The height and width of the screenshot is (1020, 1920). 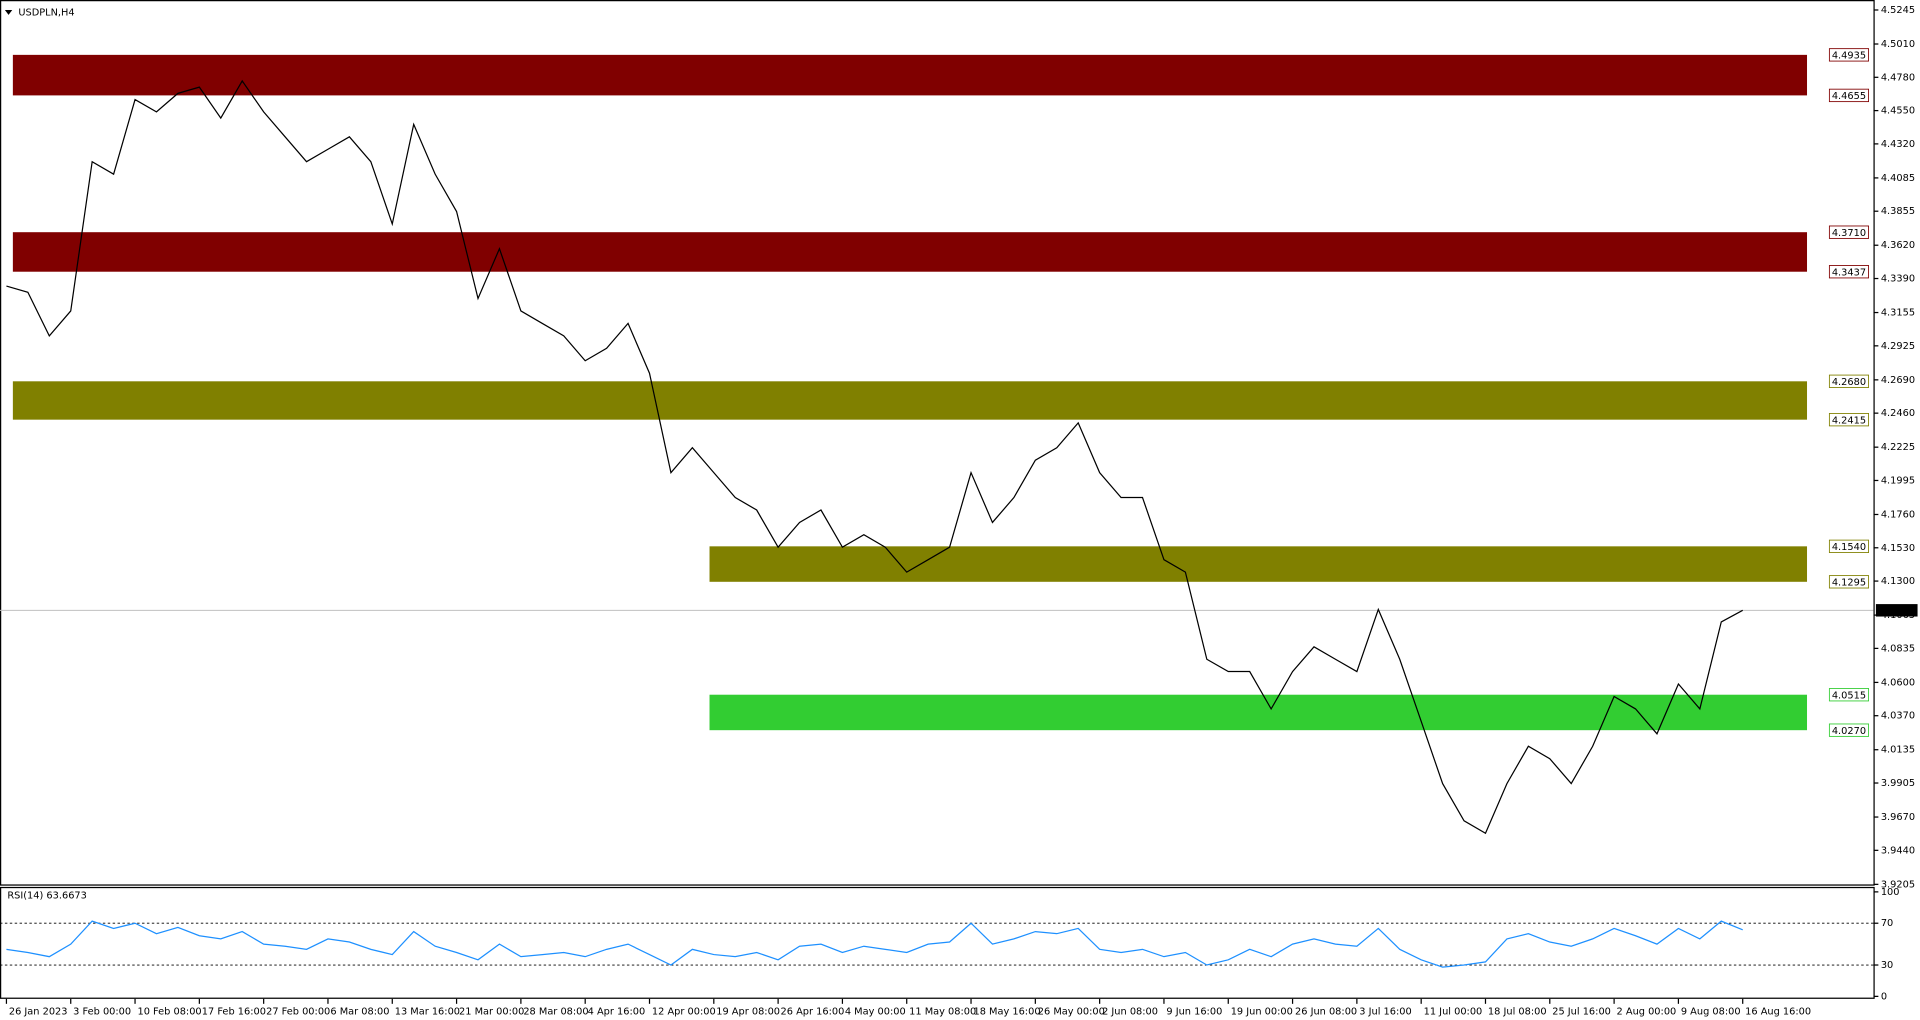 I want to click on y-tick-label: 4.5010, so click(x=1898, y=44).